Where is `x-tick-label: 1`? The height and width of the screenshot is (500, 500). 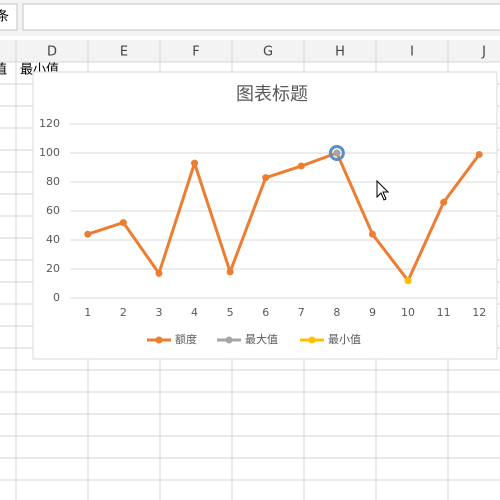
x-tick-label: 1 is located at coordinates (87, 312).